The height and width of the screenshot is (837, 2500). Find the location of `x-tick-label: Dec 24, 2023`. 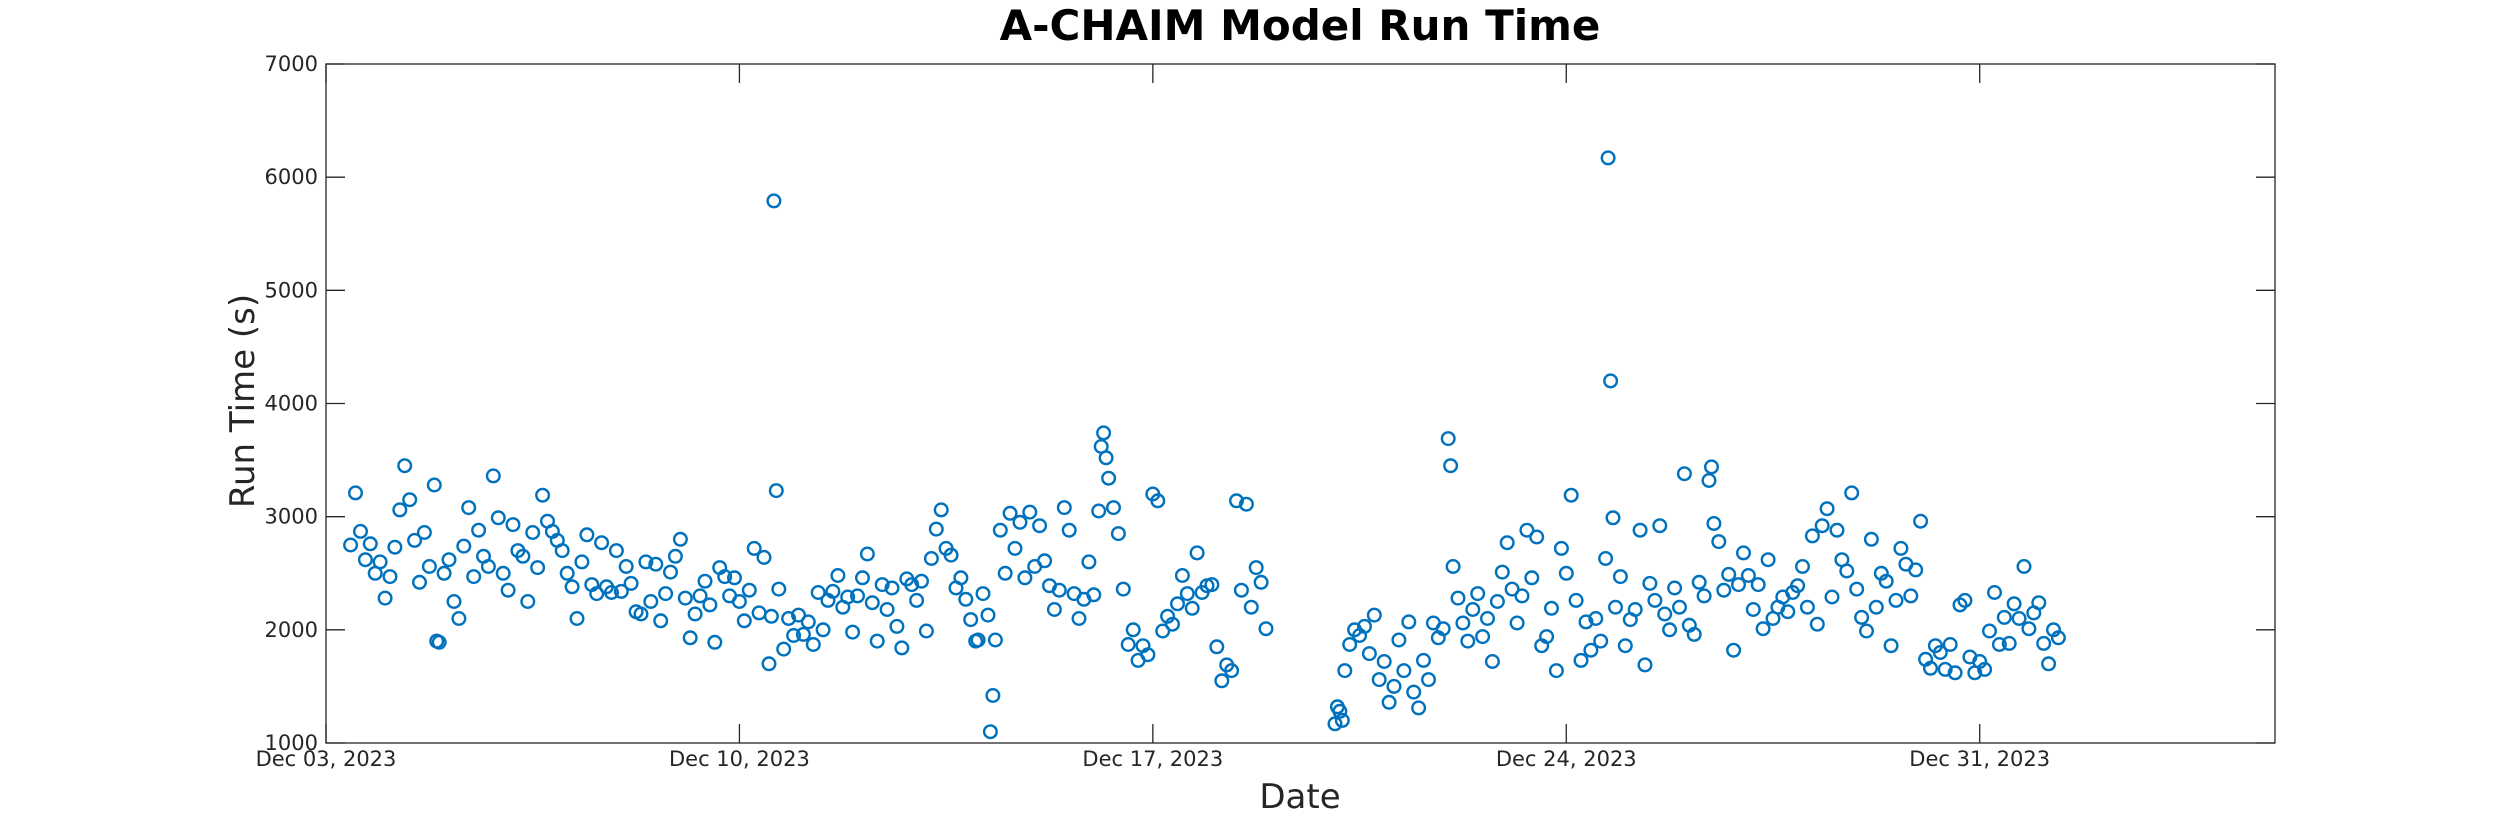

x-tick-label: Dec 24, 2023 is located at coordinates (1566, 759).